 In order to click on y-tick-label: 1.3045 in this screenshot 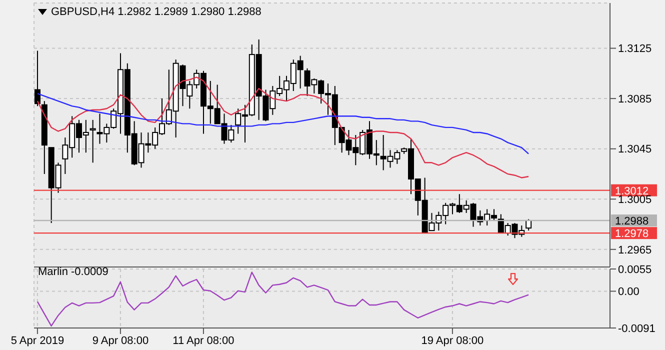, I will do `click(635, 150)`.